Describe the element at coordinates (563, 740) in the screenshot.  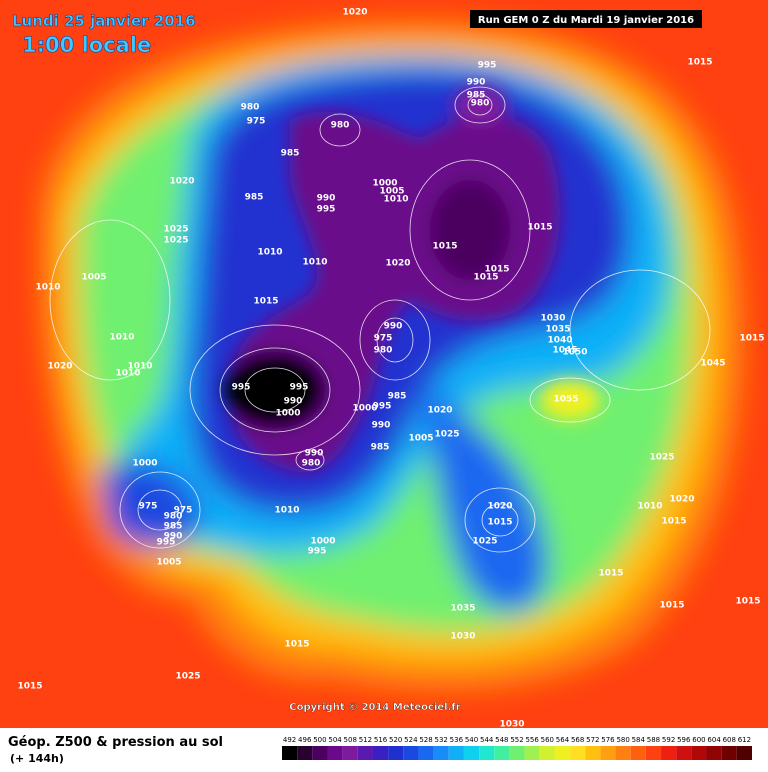
I see `scale-label: 564` at that location.